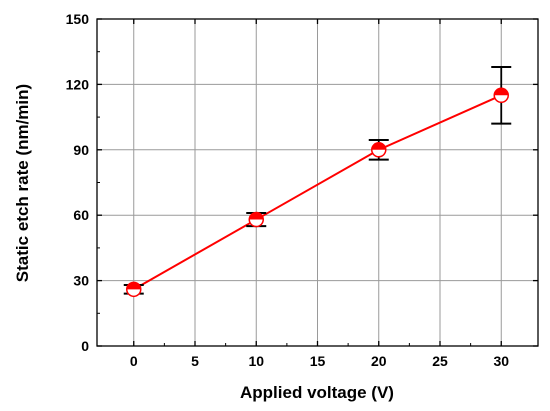  What do you see at coordinates (195, 361) in the screenshot?
I see `x-tick-label: 5` at bounding box center [195, 361].